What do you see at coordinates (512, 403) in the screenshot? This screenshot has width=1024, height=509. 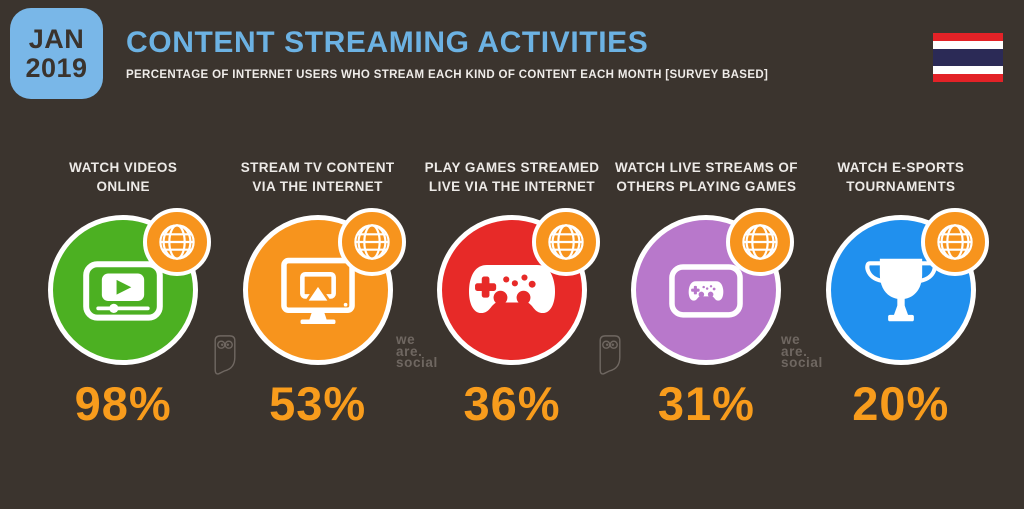 I see `stat-value: 36%` at bounding box center [512, 403].